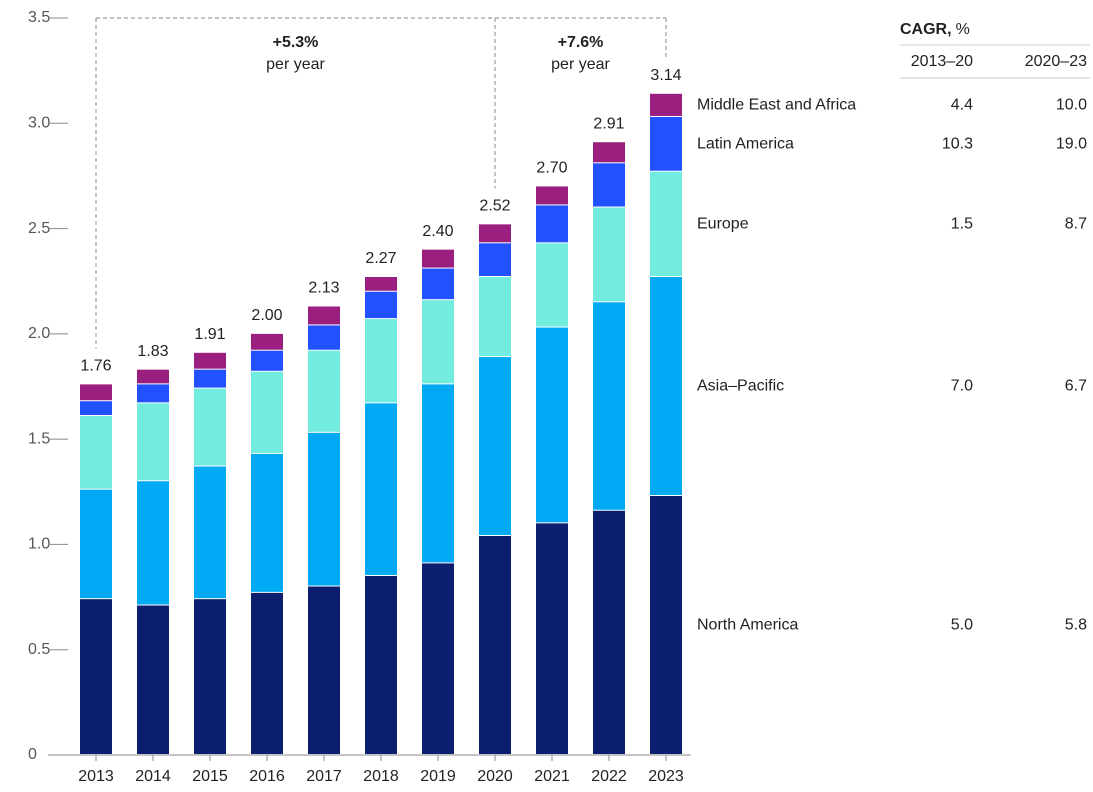 The image size is (1093, 792). What do you see at coordinates (39, 17) in the screenshot?
I see `y-tick-label: 3.5` at bounding box center [39, 17].